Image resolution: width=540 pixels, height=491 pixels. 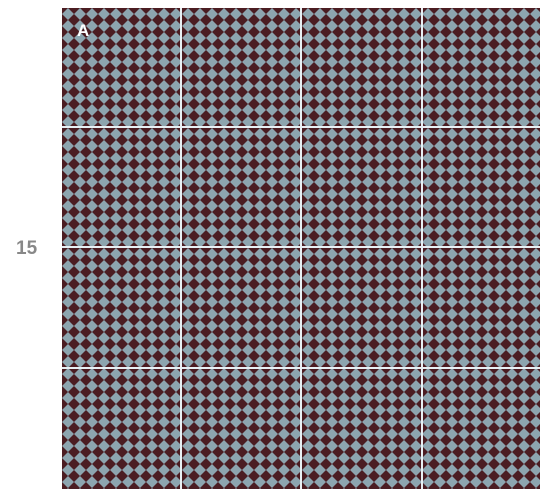 What do you see at coordinates (83, 30) in the screenshot?
I see `panel-label: A` at bounding box center [83, 30].